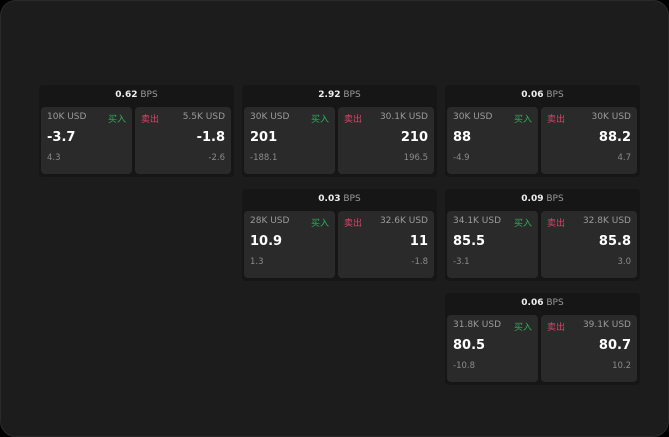 This screenshot has width=669, height=437. I want to click on spread-header: 2.92 BPS, so click(339, 95).